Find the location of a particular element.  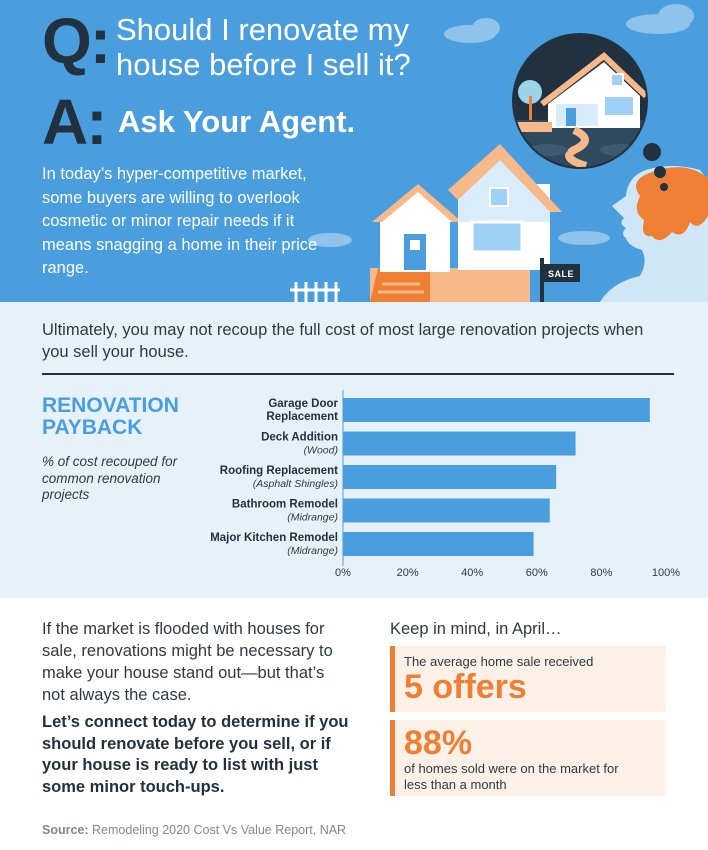

chart-category-label: Major Kitchen Remodel is located at coordinates (274, 538).